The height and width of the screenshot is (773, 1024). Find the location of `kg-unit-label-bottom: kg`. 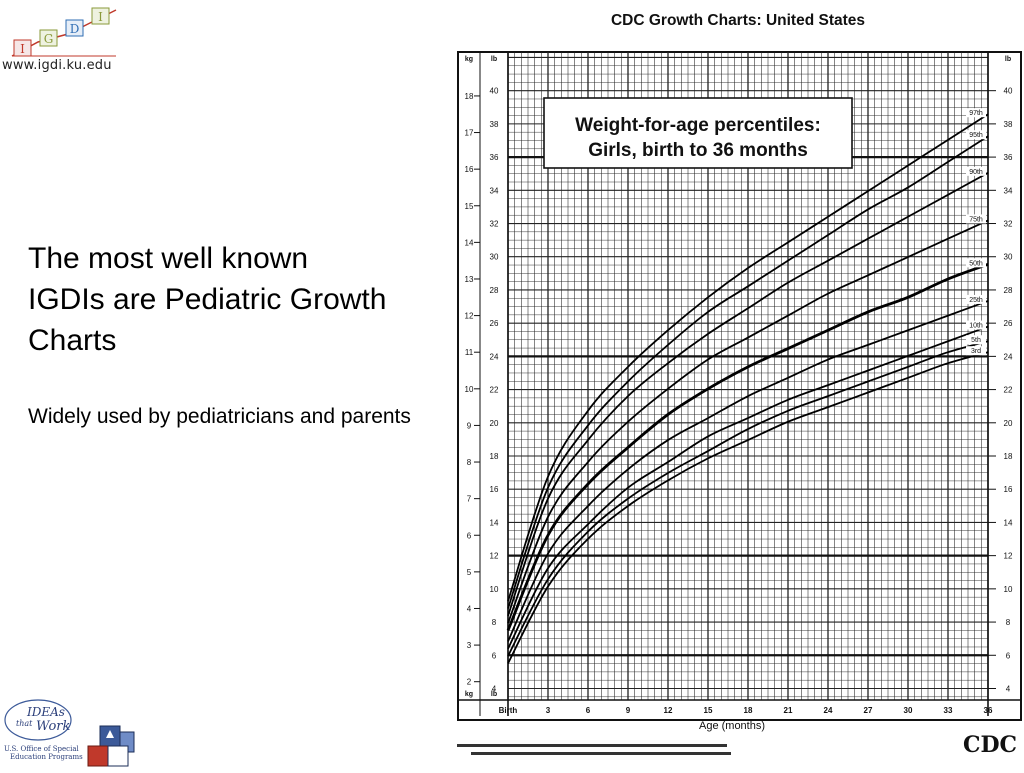

kg-unit-label-bottom: kg is located at coordinates (469, 694).